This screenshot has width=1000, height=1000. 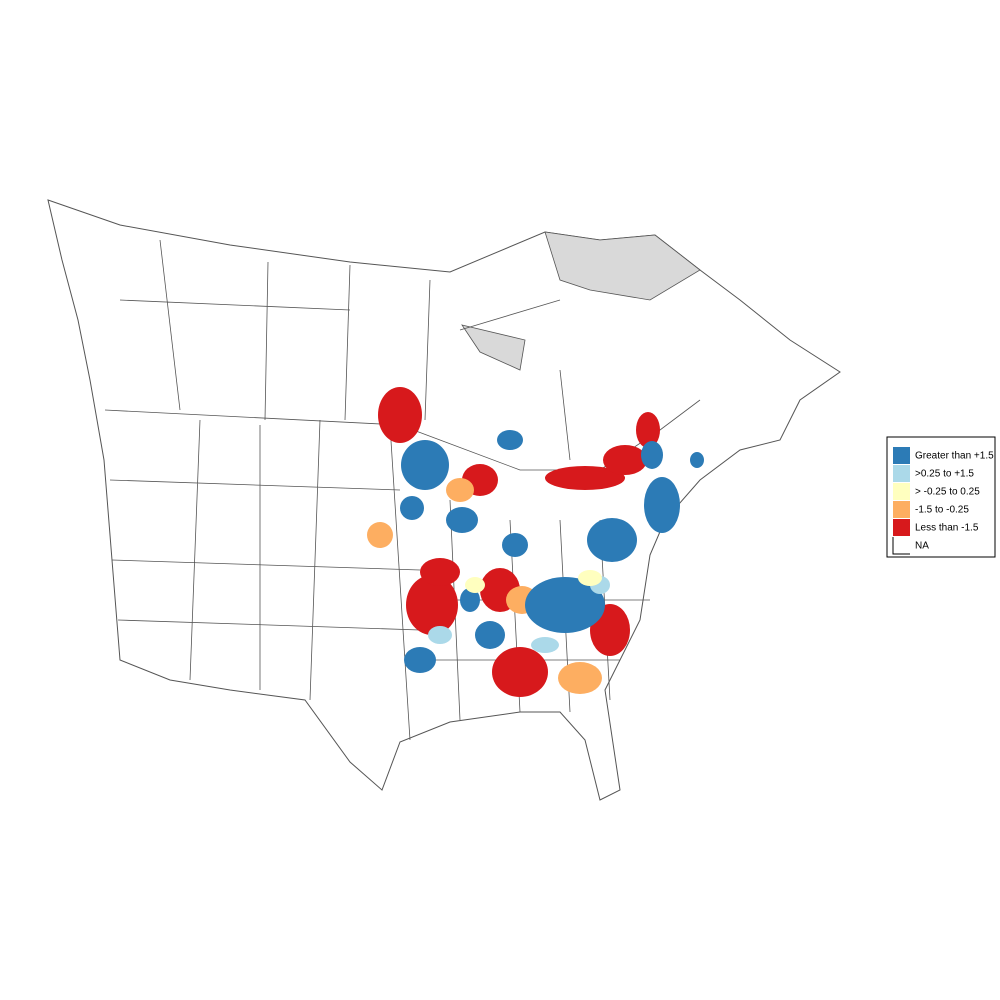 I want to click on province-borders, so click(x=345, y=350).